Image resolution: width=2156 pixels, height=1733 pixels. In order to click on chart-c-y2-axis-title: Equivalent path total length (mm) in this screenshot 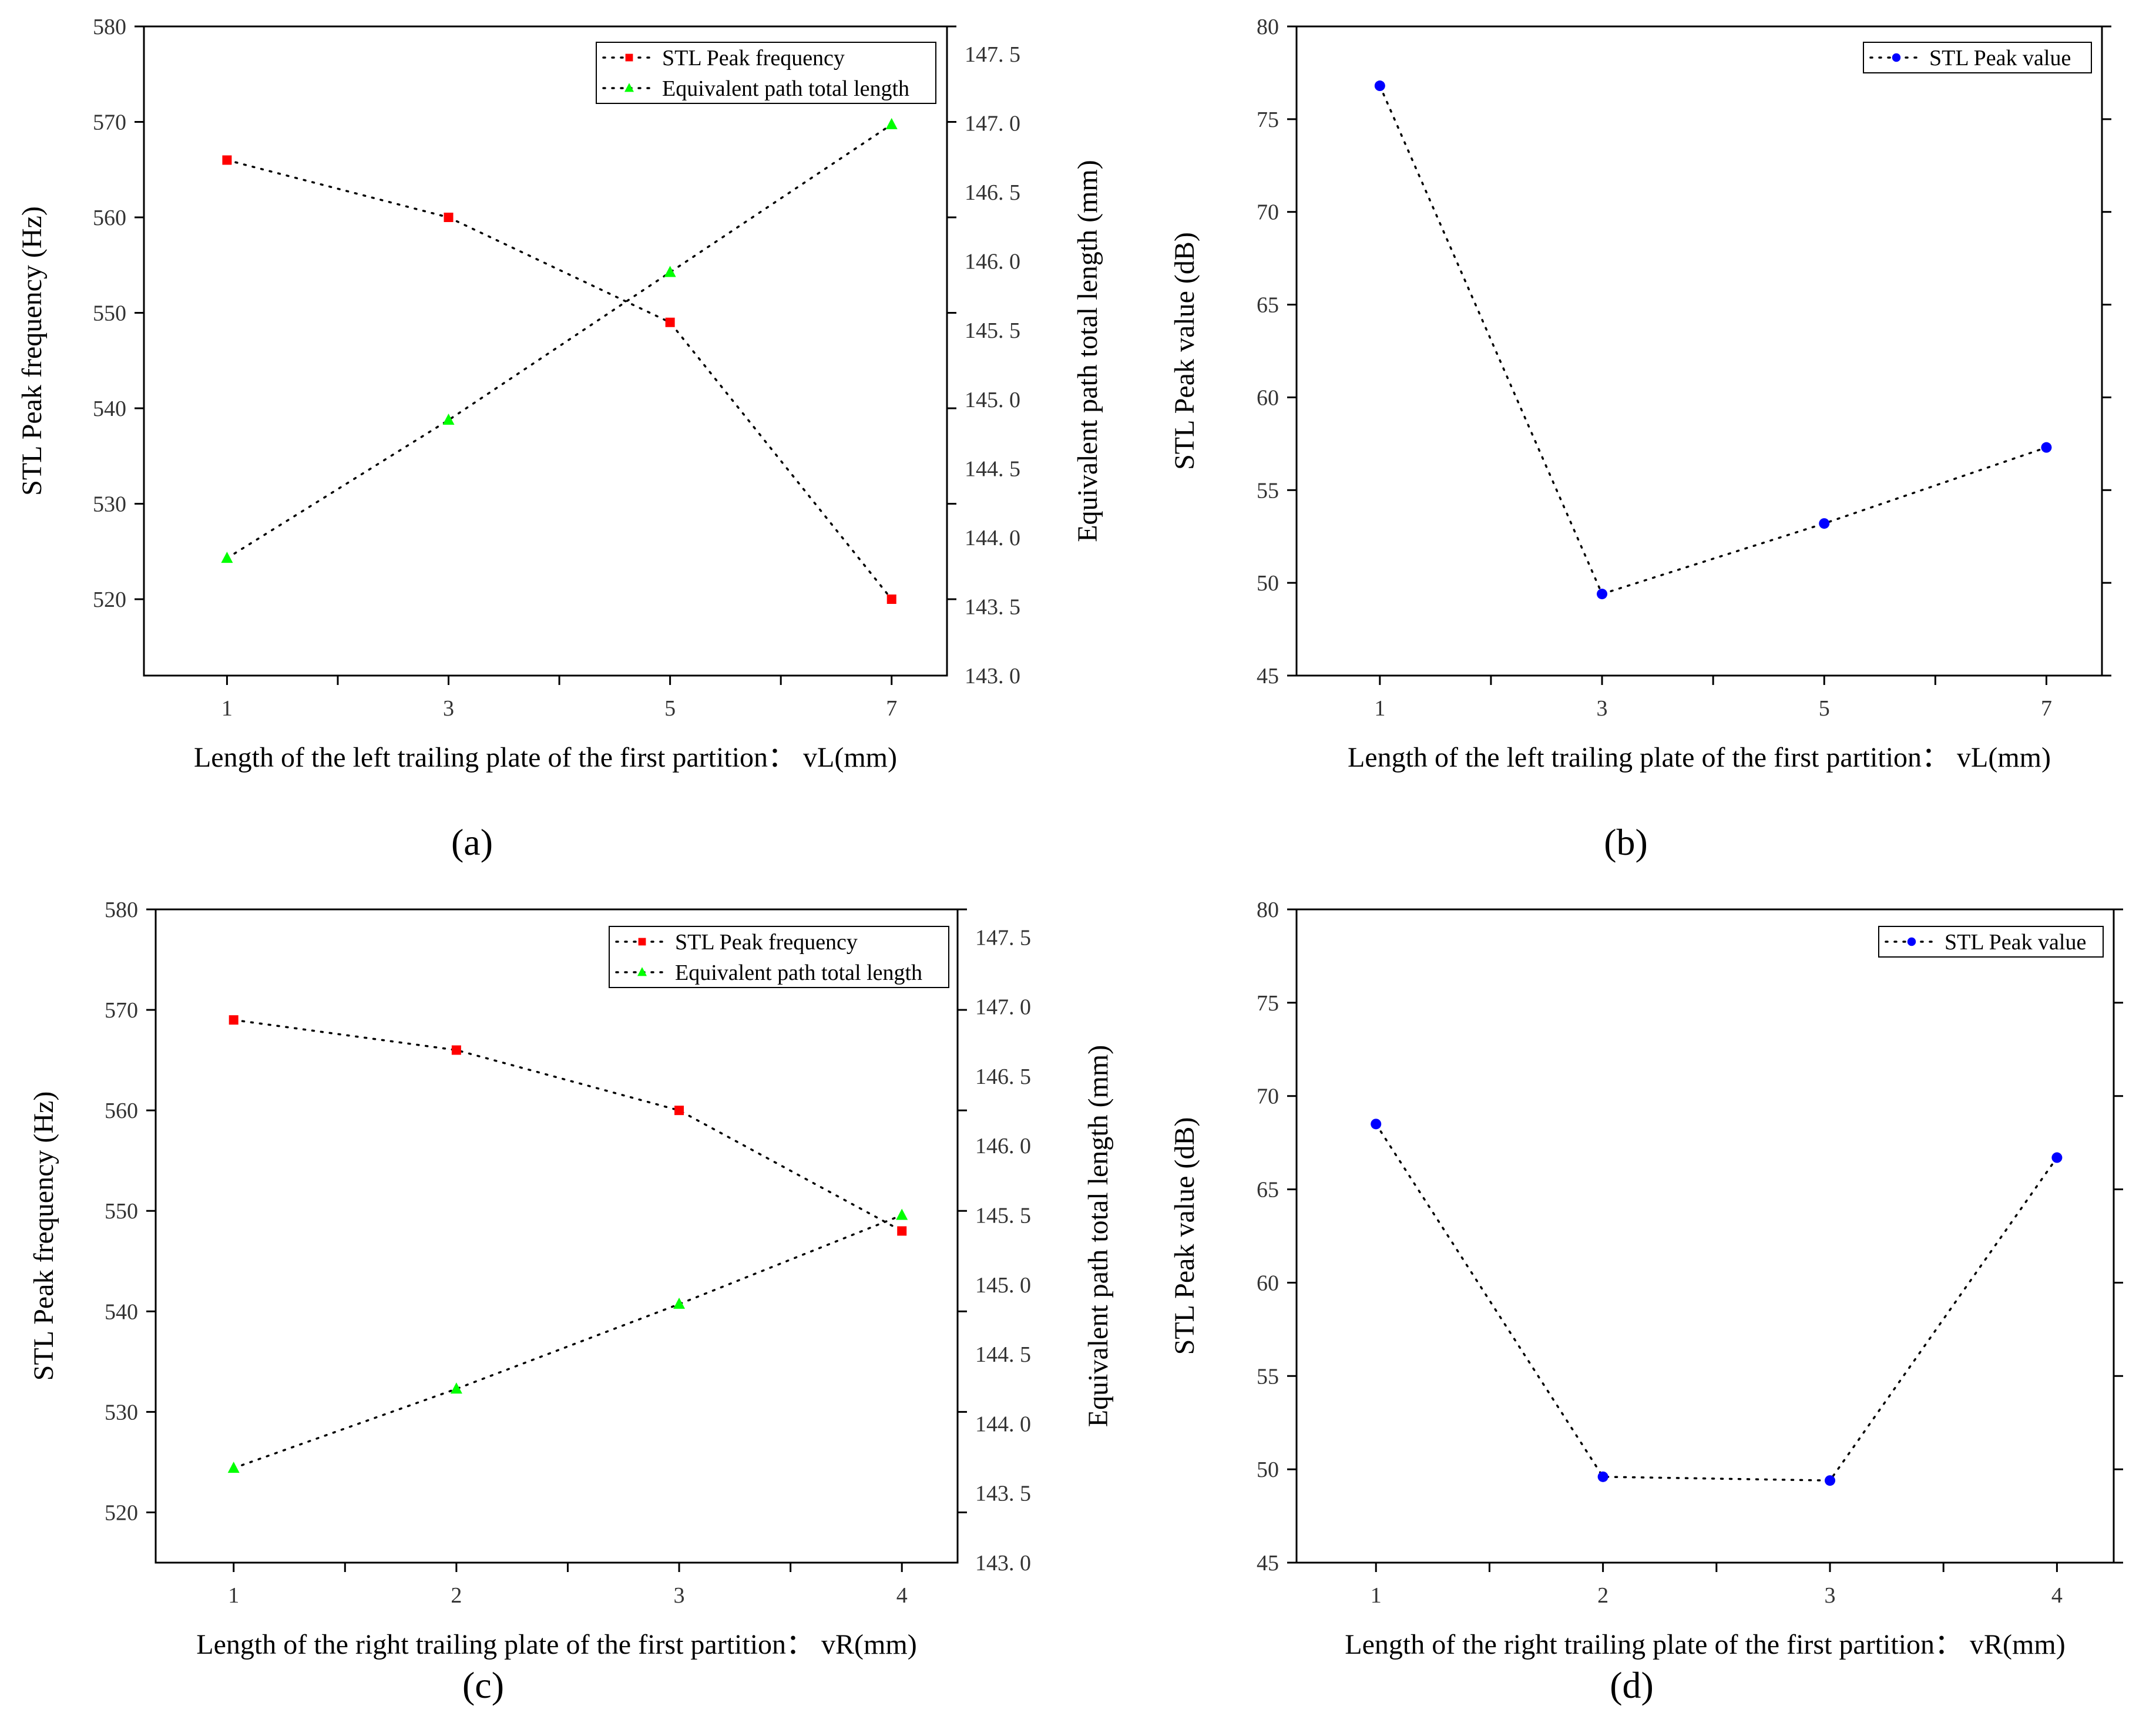, I will do `click(1098, 1236)`.